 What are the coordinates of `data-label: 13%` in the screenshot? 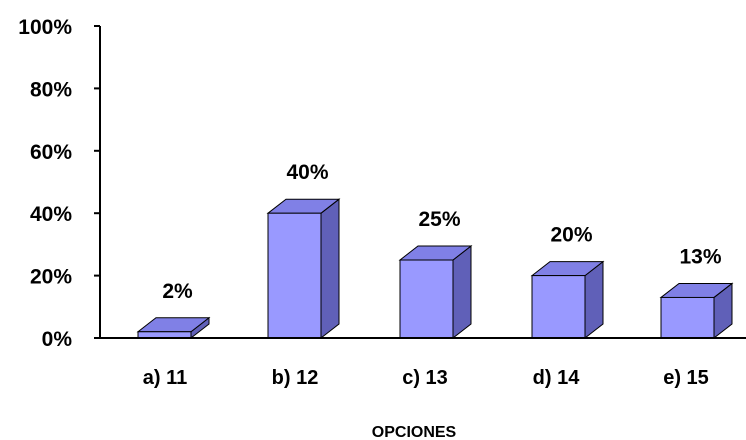 It's located at (700, 256).